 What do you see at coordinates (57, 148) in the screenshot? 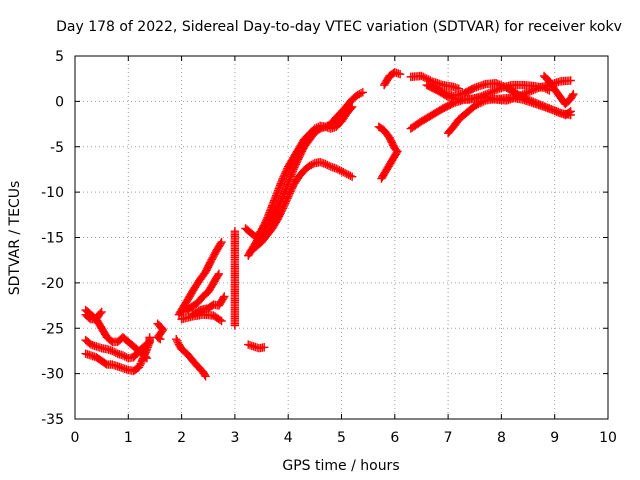
I see `y-tick-label: -5` at bounding box center [57, 148].